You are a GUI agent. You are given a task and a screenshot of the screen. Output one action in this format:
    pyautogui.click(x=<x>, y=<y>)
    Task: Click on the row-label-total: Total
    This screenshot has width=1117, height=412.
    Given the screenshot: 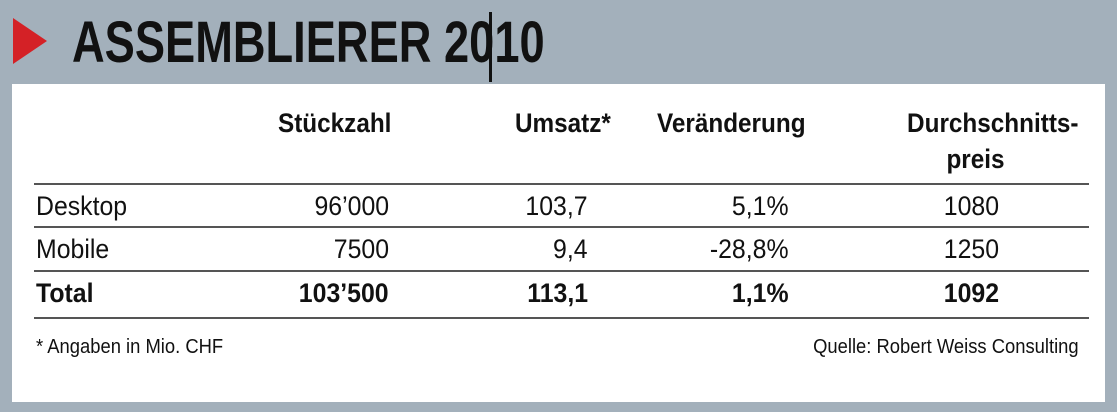 What is the action you would take?
    pyautogui.click(x=65, y=293)
    